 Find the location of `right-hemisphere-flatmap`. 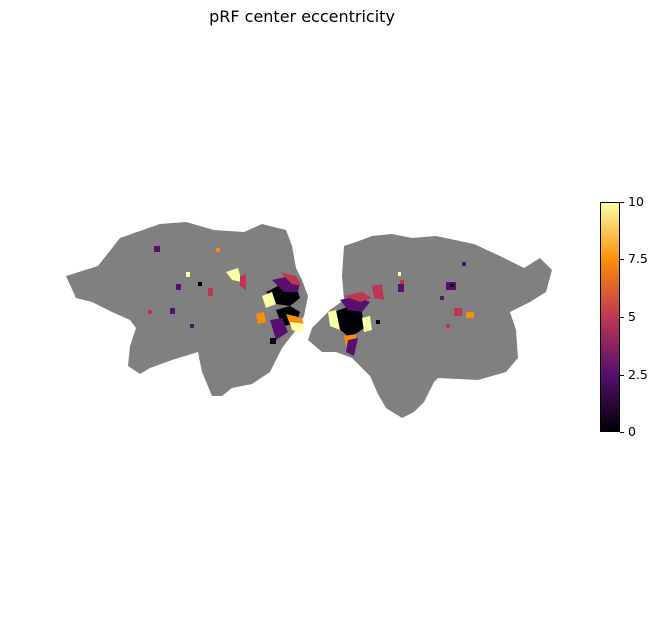

right-hemisphere-flatmap is located at coordinates (430, 326).